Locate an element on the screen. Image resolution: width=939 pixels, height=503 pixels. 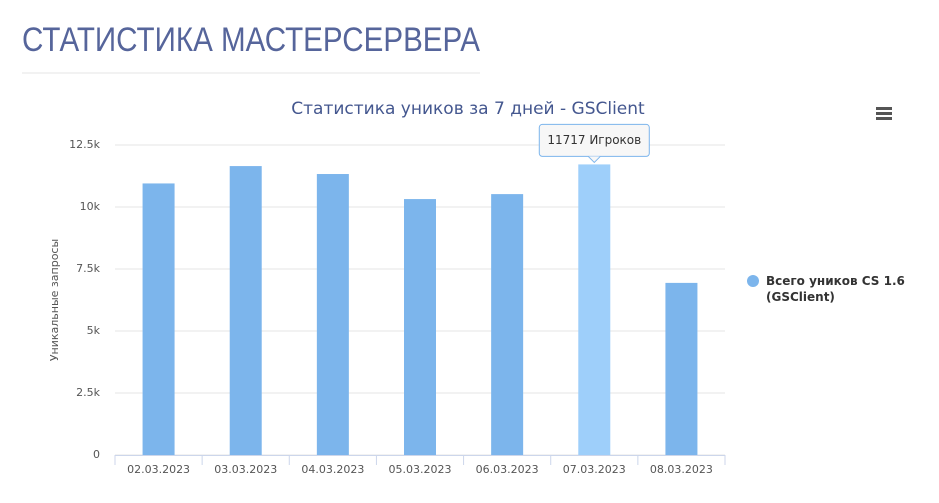
legend-line: Всего уников CS 1.6 is located at coordinates (835, 281).